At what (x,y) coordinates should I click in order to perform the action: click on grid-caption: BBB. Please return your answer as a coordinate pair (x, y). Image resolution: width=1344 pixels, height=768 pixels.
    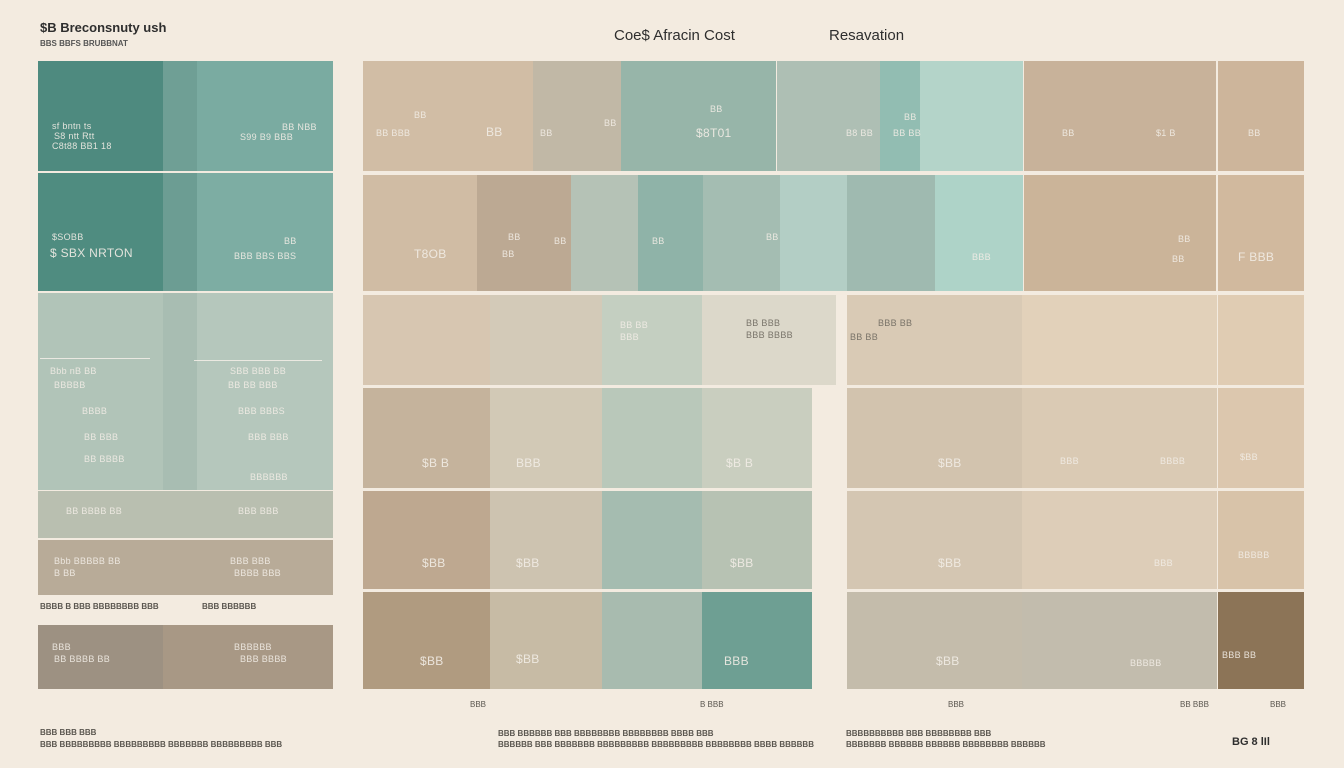
    Looking at the image, I should click on (1278, 704).